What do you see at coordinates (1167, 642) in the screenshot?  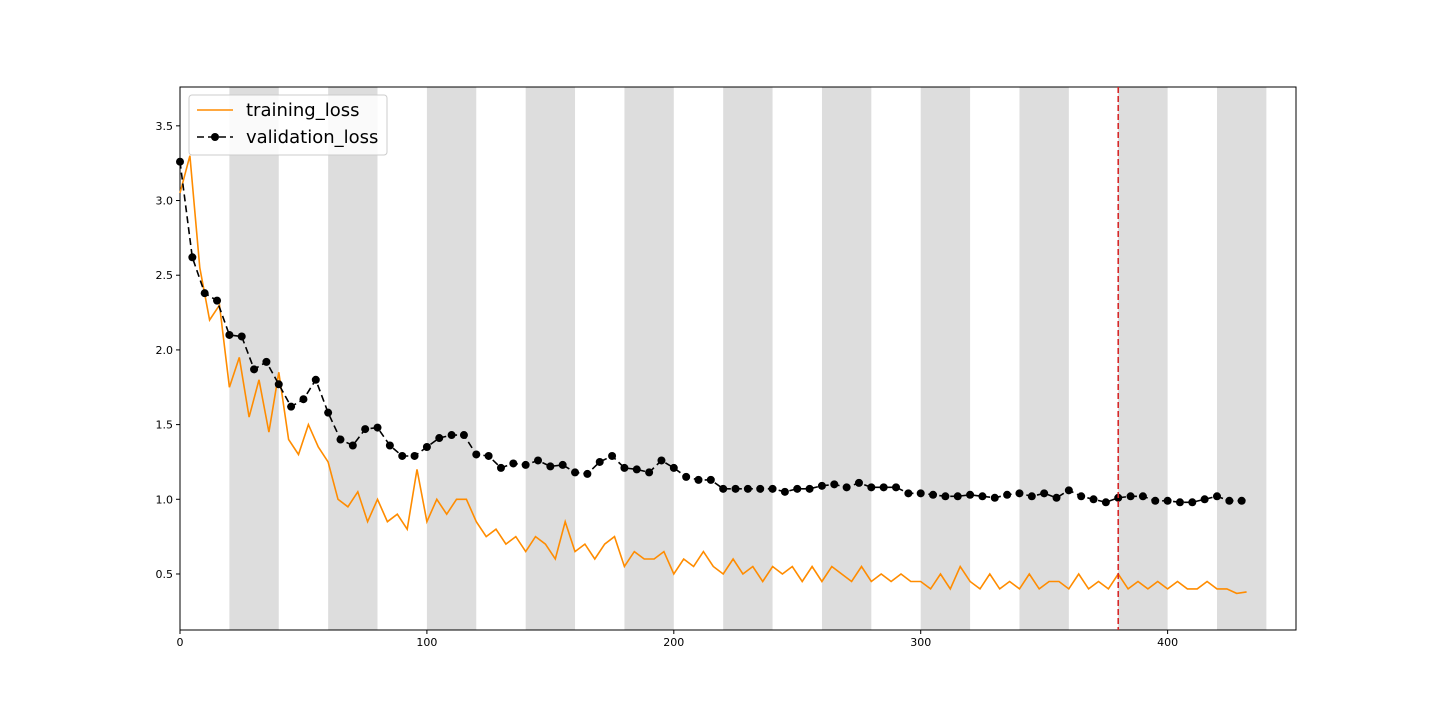 I see `x-tick-label: 400` at bounding box center [1167, 642].